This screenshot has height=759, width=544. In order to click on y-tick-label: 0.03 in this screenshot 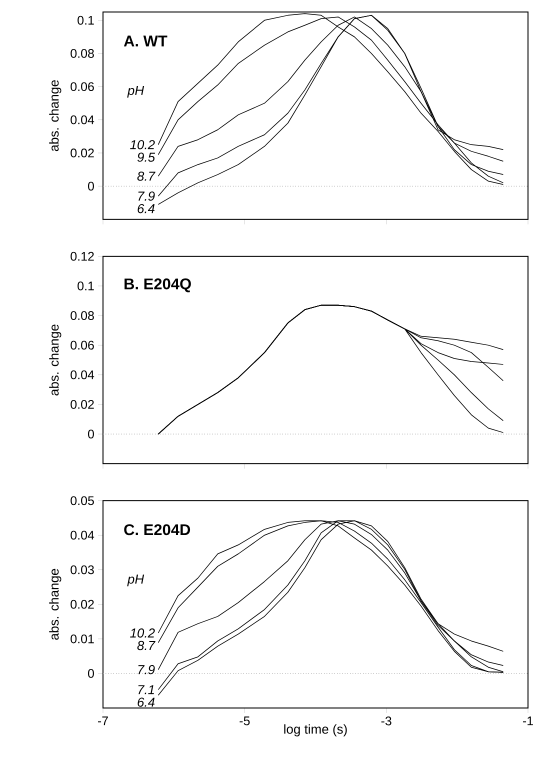, I will do `click(82, 569)`.